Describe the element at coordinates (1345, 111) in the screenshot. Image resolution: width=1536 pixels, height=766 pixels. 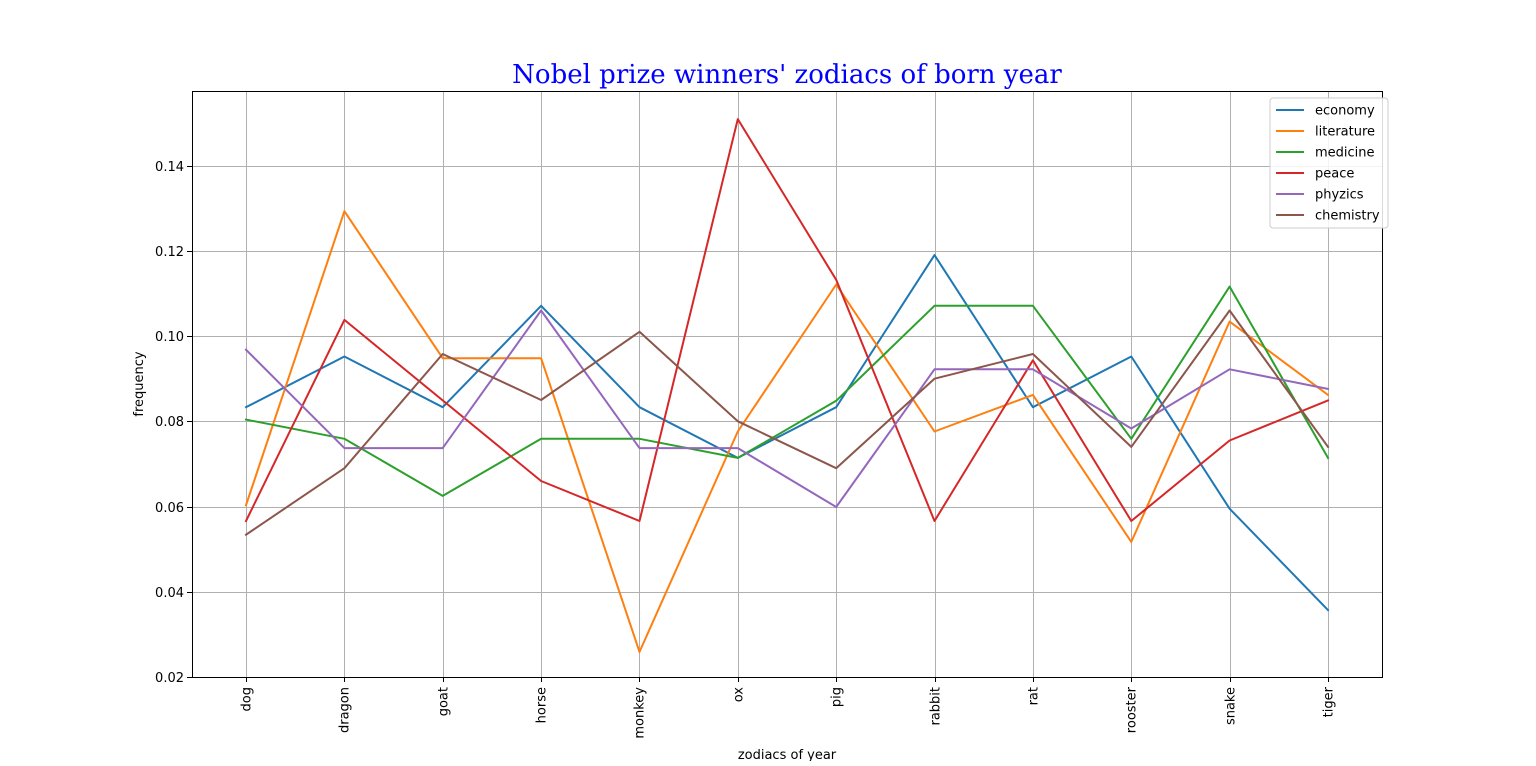
I see `legend-label-economy: economy` at that location.